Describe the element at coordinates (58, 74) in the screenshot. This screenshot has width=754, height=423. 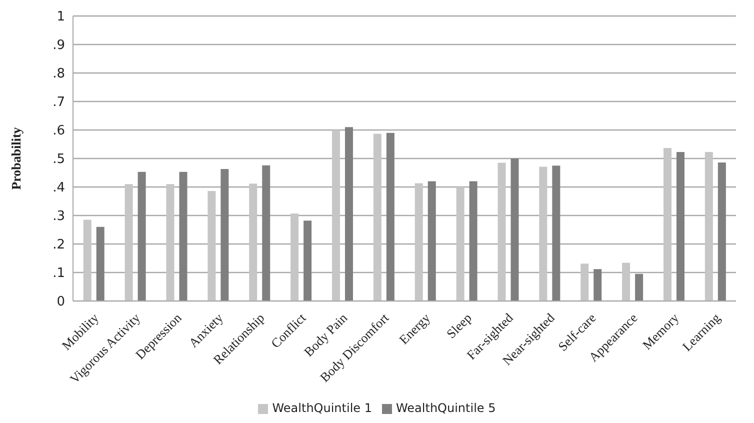
I see `y-tick-label: .8` at that location.